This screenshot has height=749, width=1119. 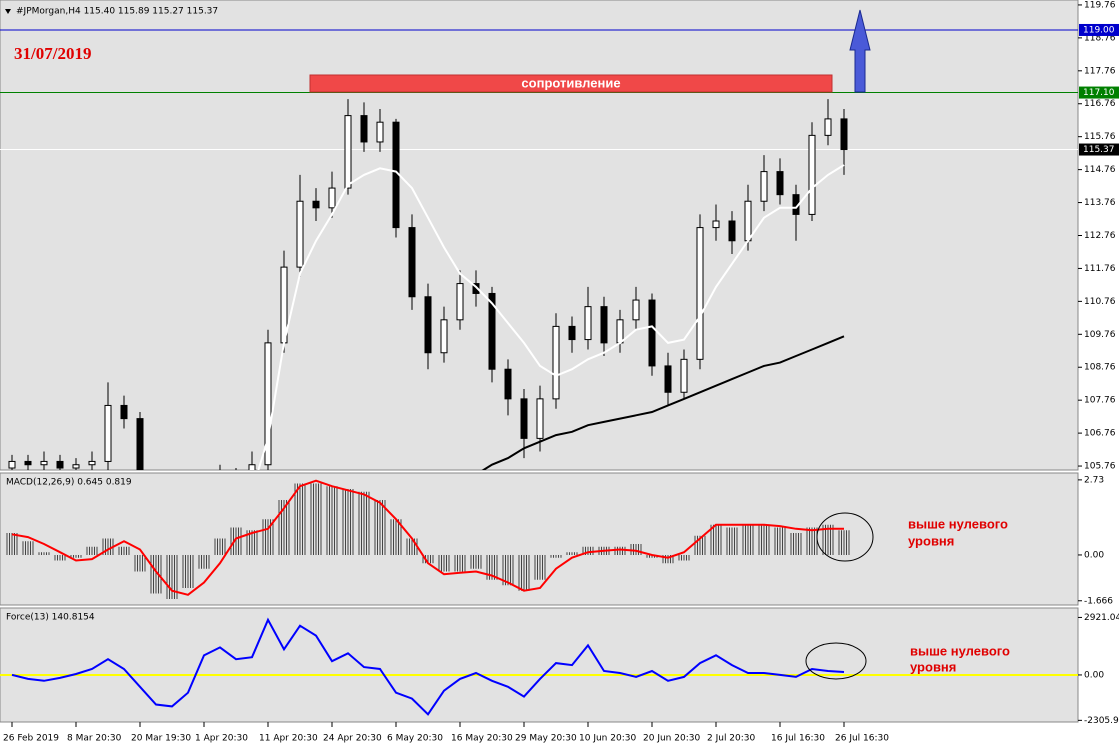 I want to click on force-panel, so click(x=539, y=665).